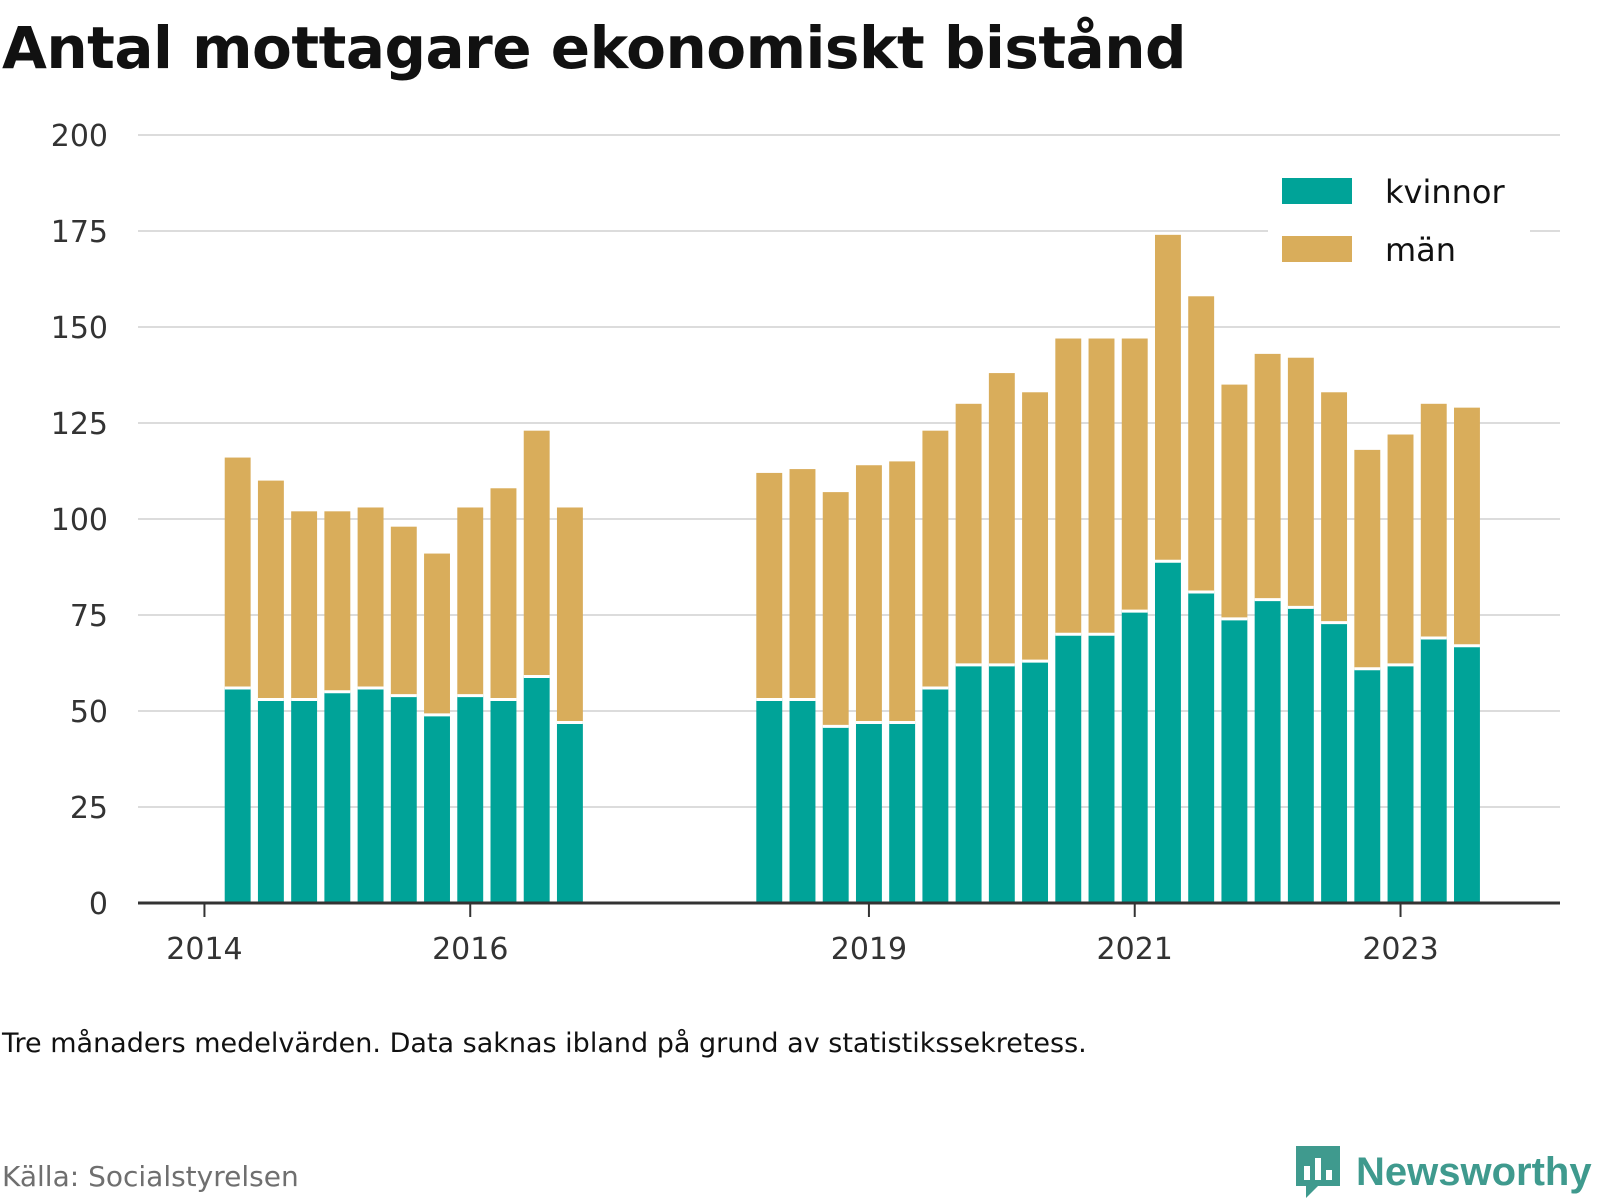 The image size is (1600, 1202). Describe the element at coordinates (150, 1176) in the screenshot. I see `source-label: Källa: Socialstyrelsen` at that location.